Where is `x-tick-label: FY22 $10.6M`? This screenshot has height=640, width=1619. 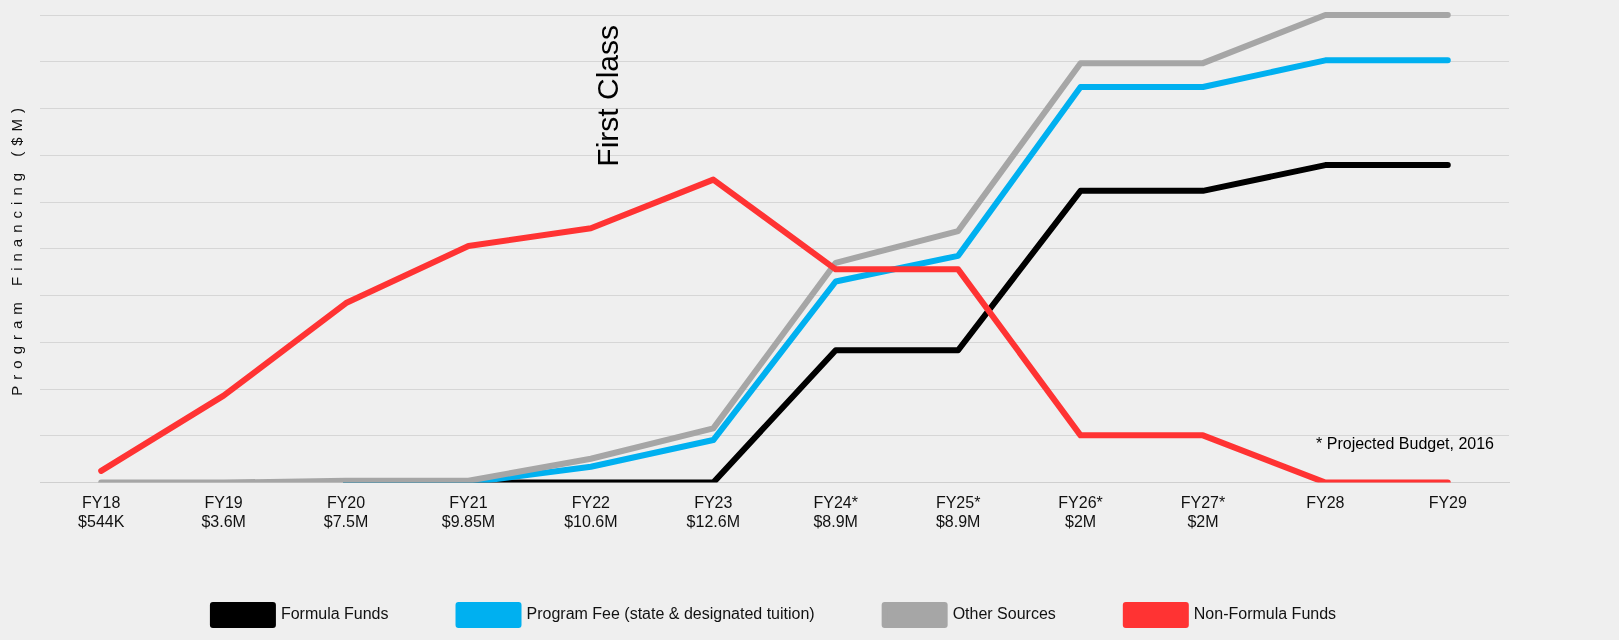
x-tick-label: FY22 $10.6M is located at coordinates (591, 511).